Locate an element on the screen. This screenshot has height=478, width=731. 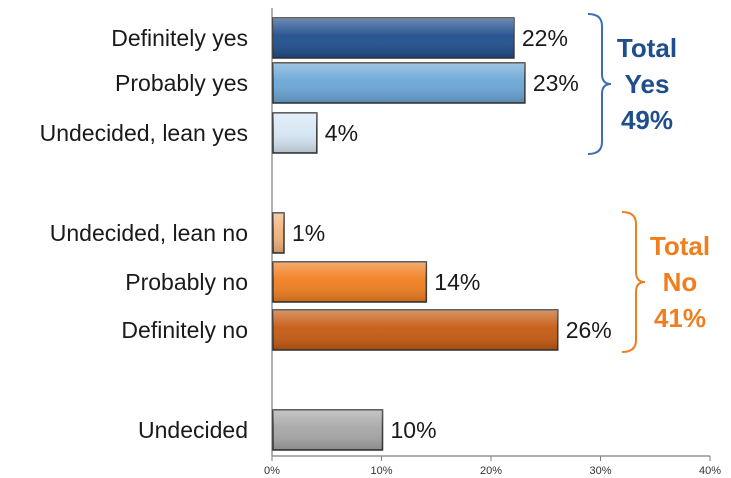
value-label: 1% is located at coordinates (308, 233).